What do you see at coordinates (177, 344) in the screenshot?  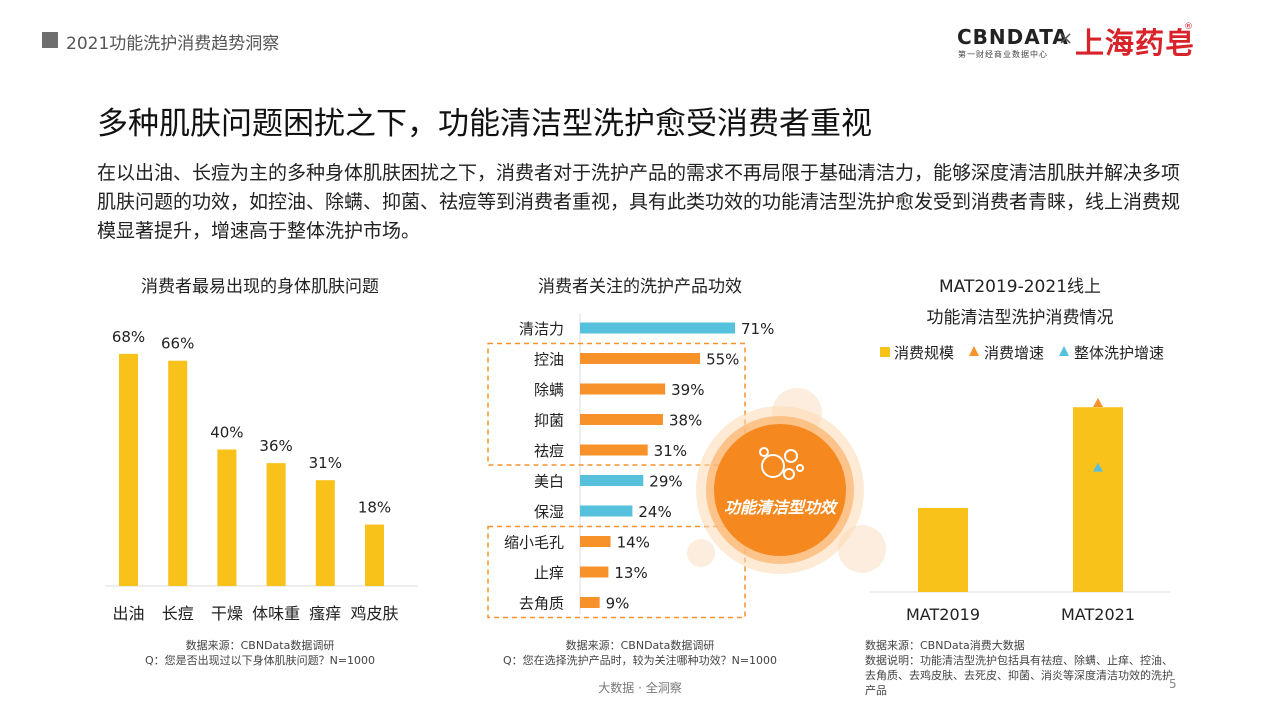 I see `chart1-value-label: 66%` at bounding box center [177, 344].